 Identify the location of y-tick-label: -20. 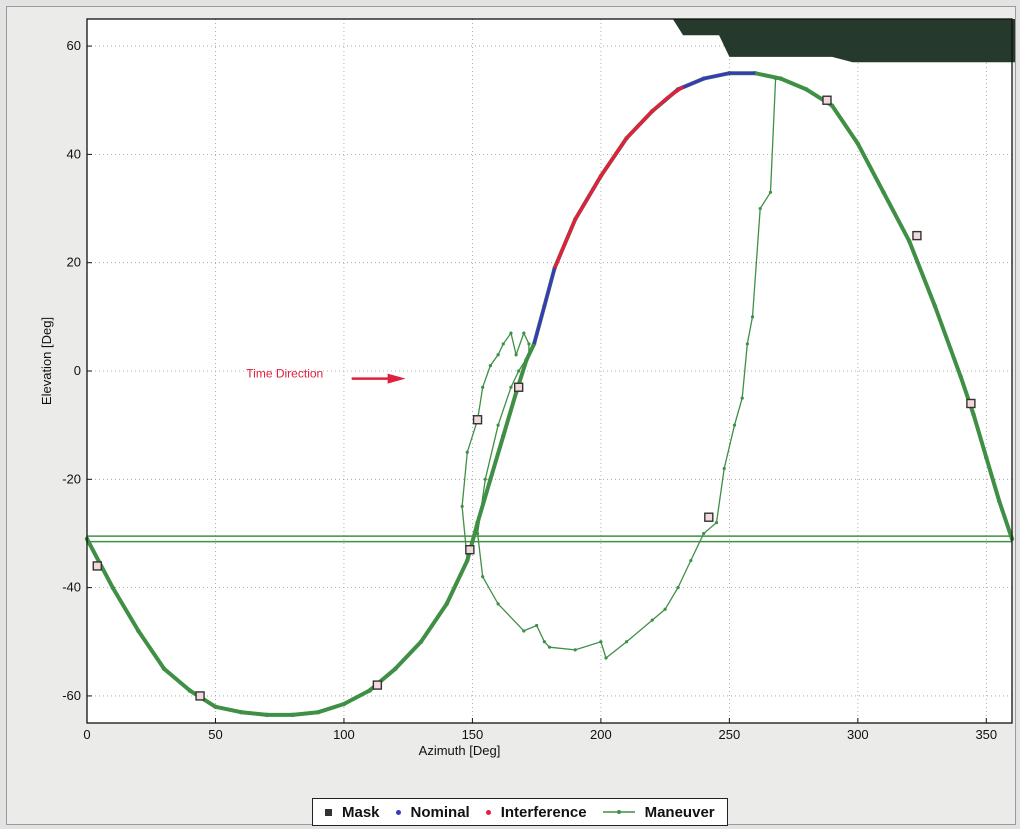
(71, 478).